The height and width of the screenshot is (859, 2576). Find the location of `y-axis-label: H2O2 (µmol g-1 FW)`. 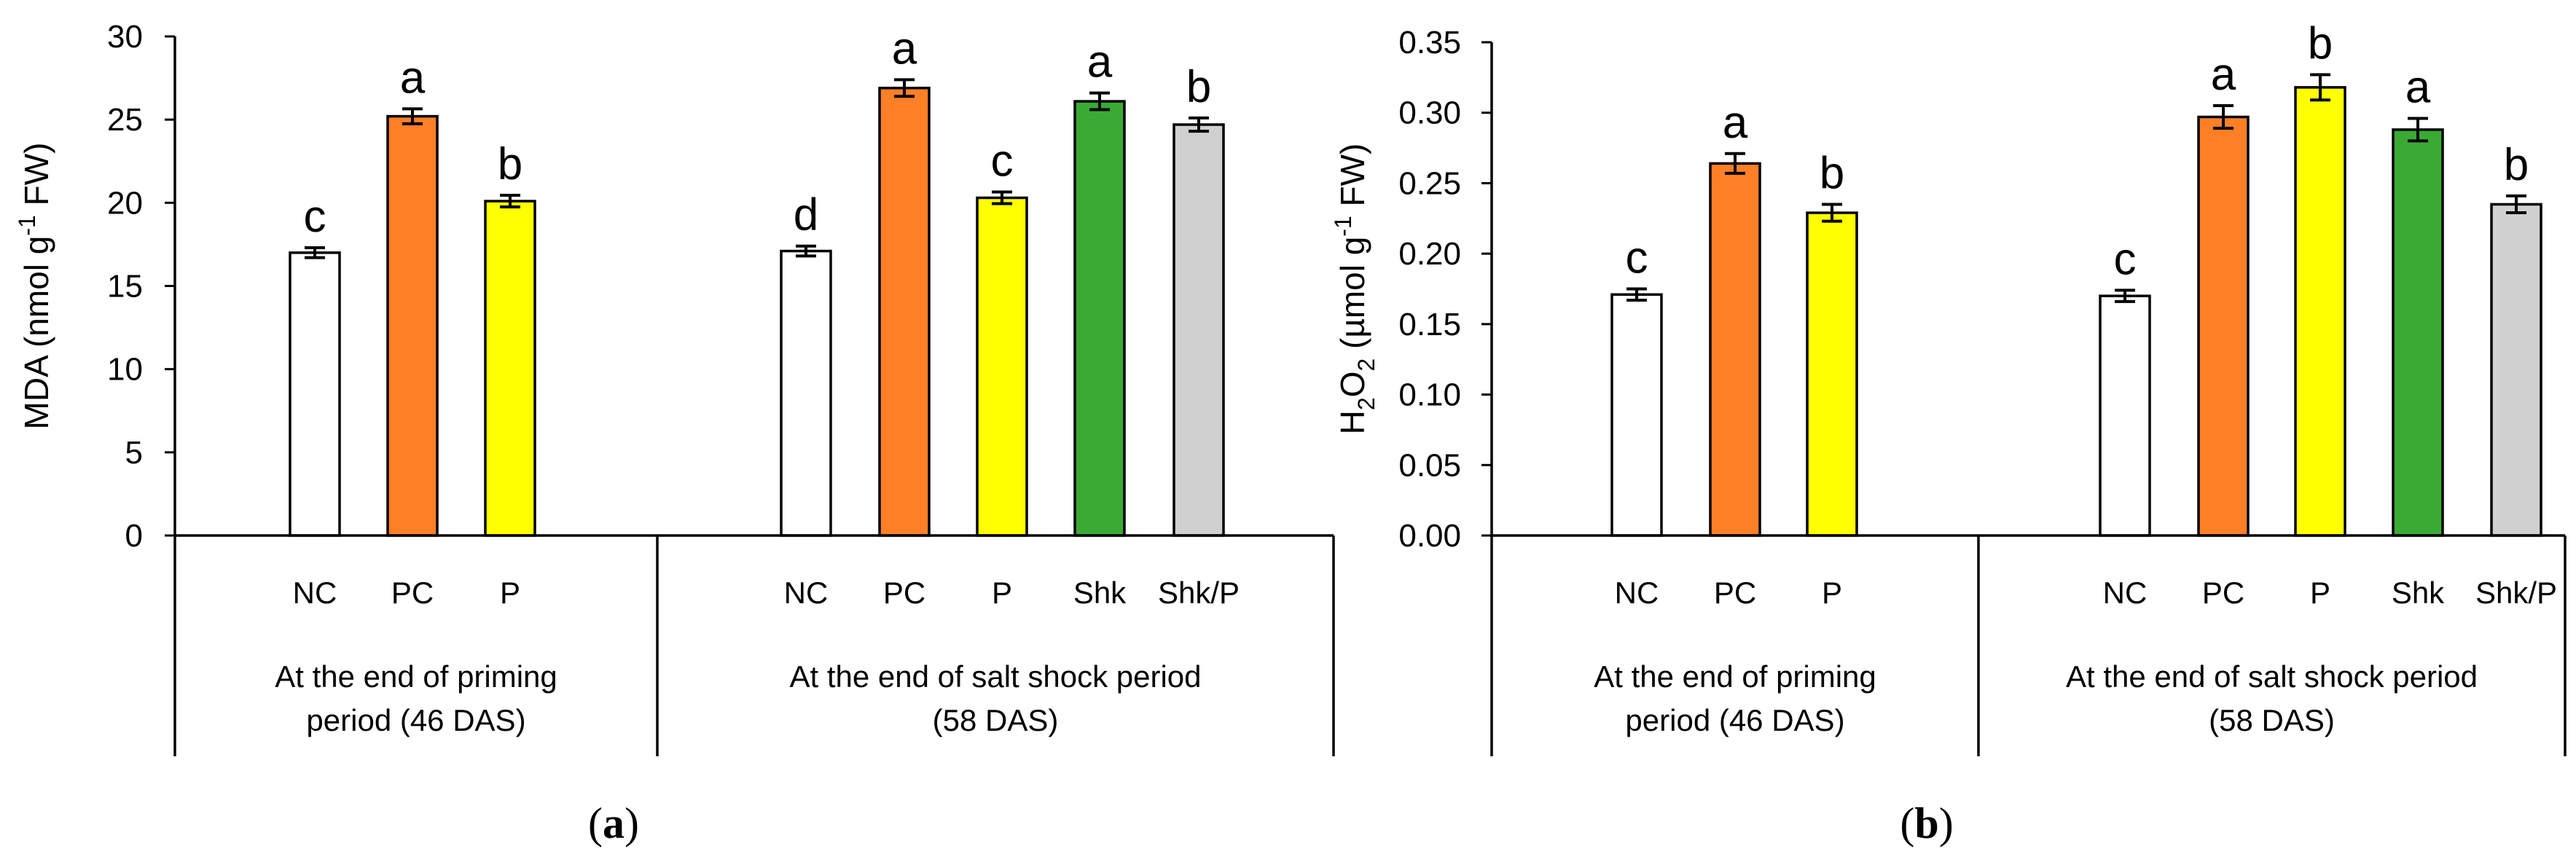

y-axis-label: H2O2 (µmol g-1 FW) is located at coordinates (1354, 289).